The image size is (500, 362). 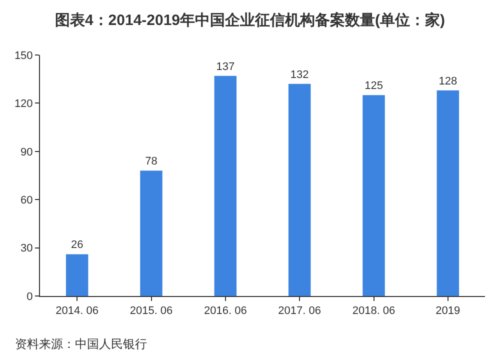 What do you see at coordinates (250, 19) in the screenshot?
I see `chart-title: 图表4：2014-2019年中国企业征信机构备案数量(单位：家)` at bounding box center [250, 19].